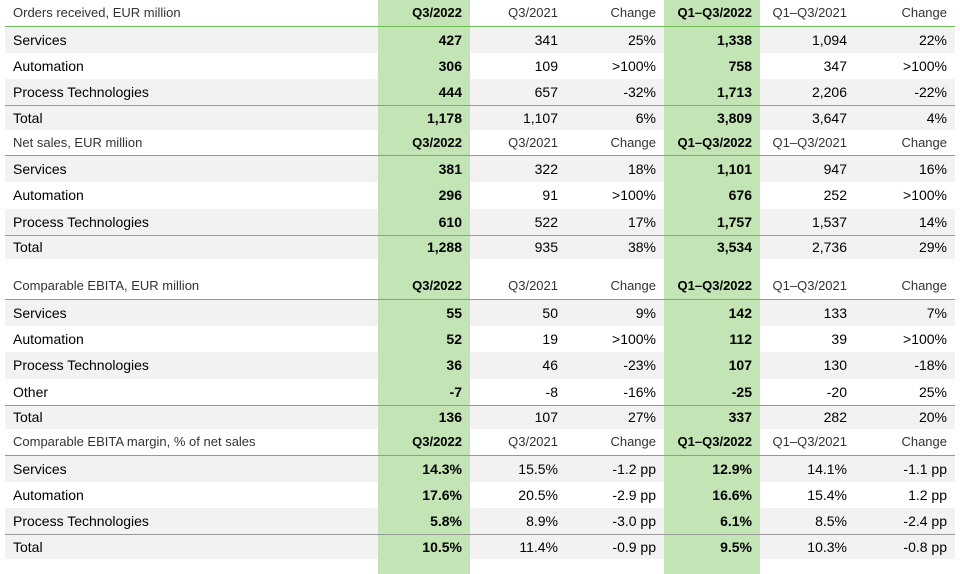 This screenshot has height=574, width=960. Describe the element at coordinates (740, 195) in the screenshot. I see `table-cell: 676` at that location.